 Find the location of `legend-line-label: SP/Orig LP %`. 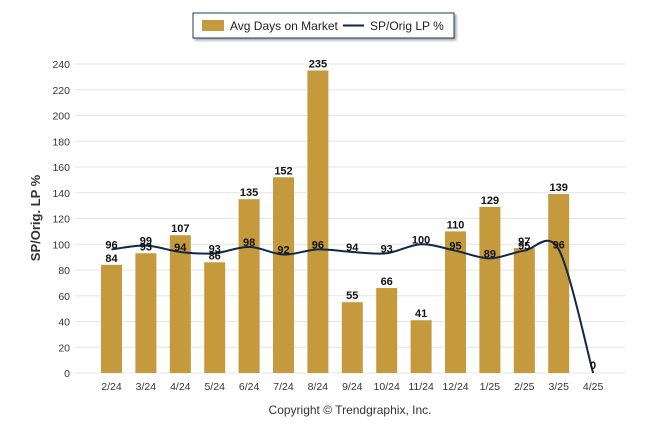

legend-line-label: SP/Orig LP % is located at coordinates (407, 26).